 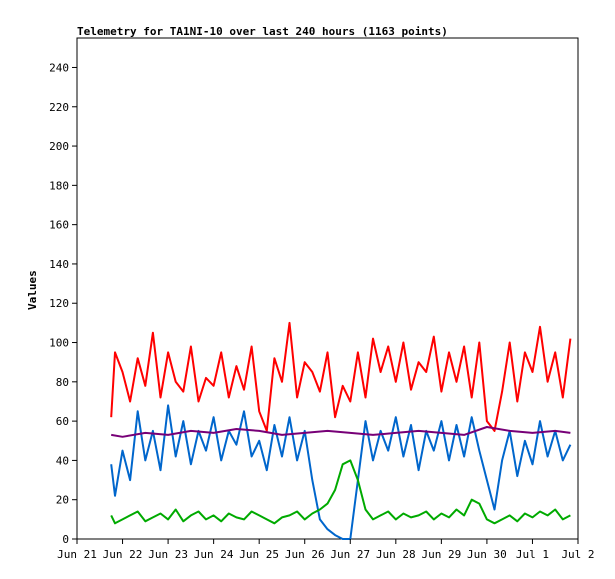 I want to click on y-tick-label: 80, so click(x=62, y=382).